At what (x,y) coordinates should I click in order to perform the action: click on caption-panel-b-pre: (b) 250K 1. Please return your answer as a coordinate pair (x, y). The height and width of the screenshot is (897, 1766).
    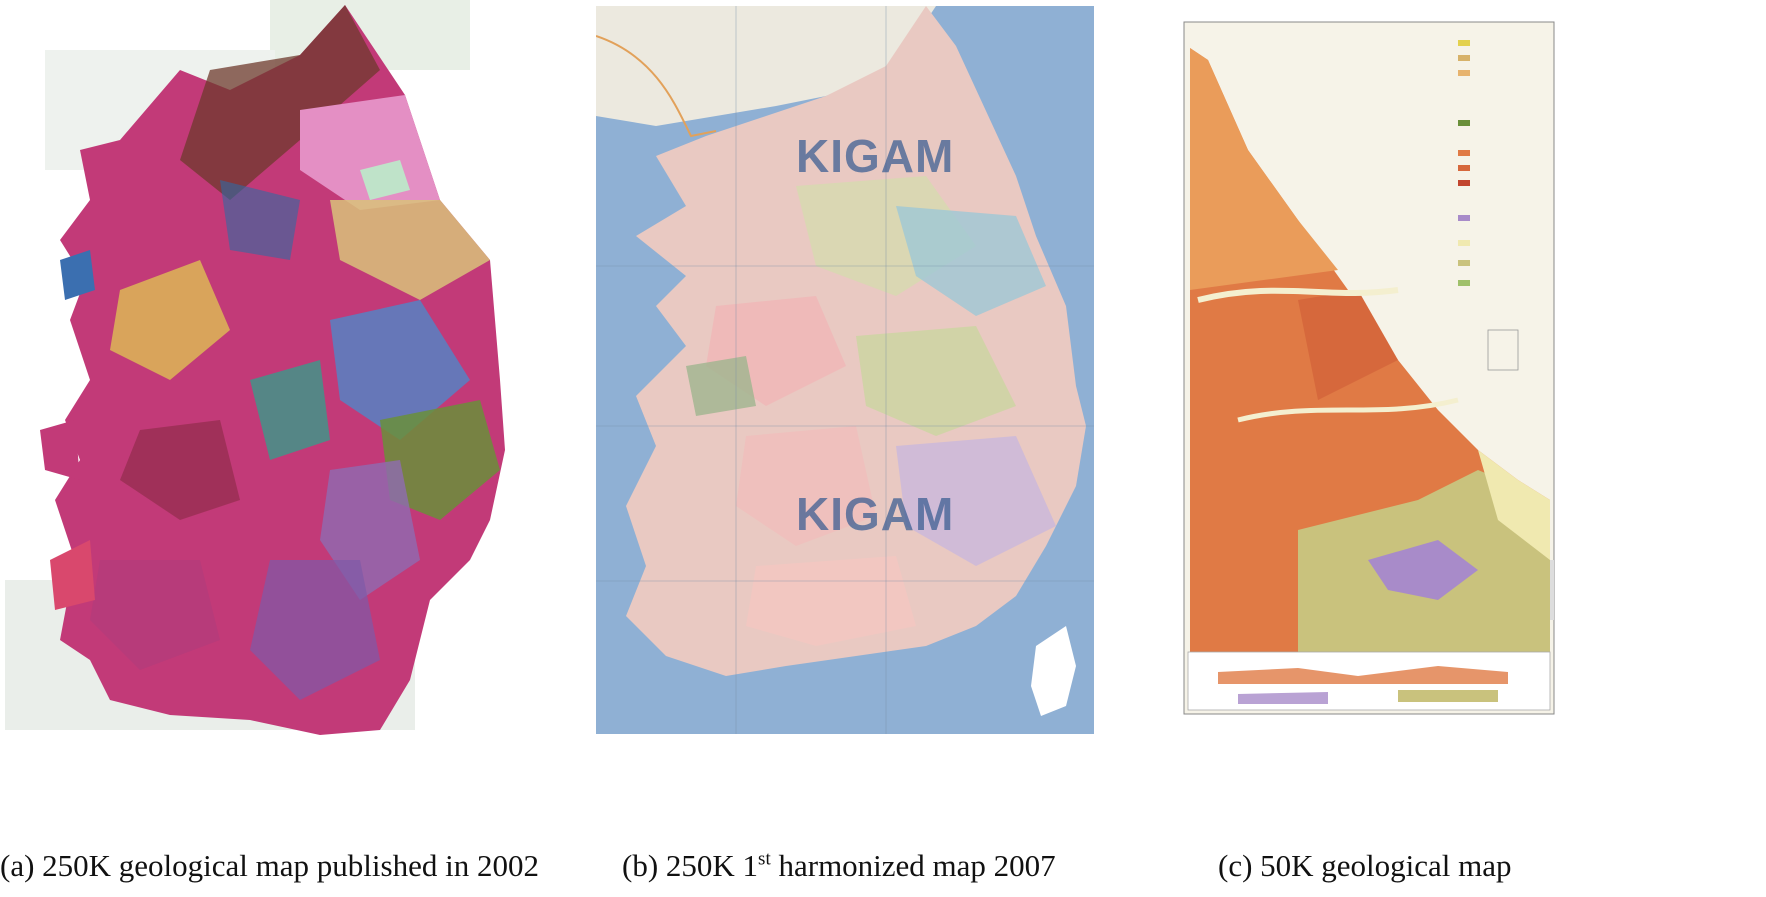
    Looking at the image, I should click on (690, 865).